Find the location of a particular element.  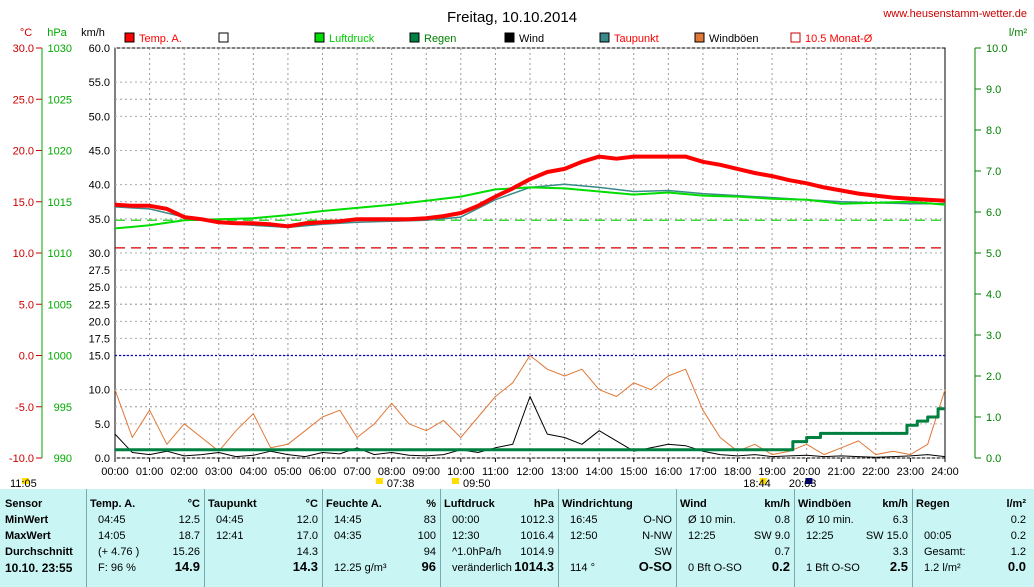

stat-header-name: Wind is located at coordinates (693, 504).